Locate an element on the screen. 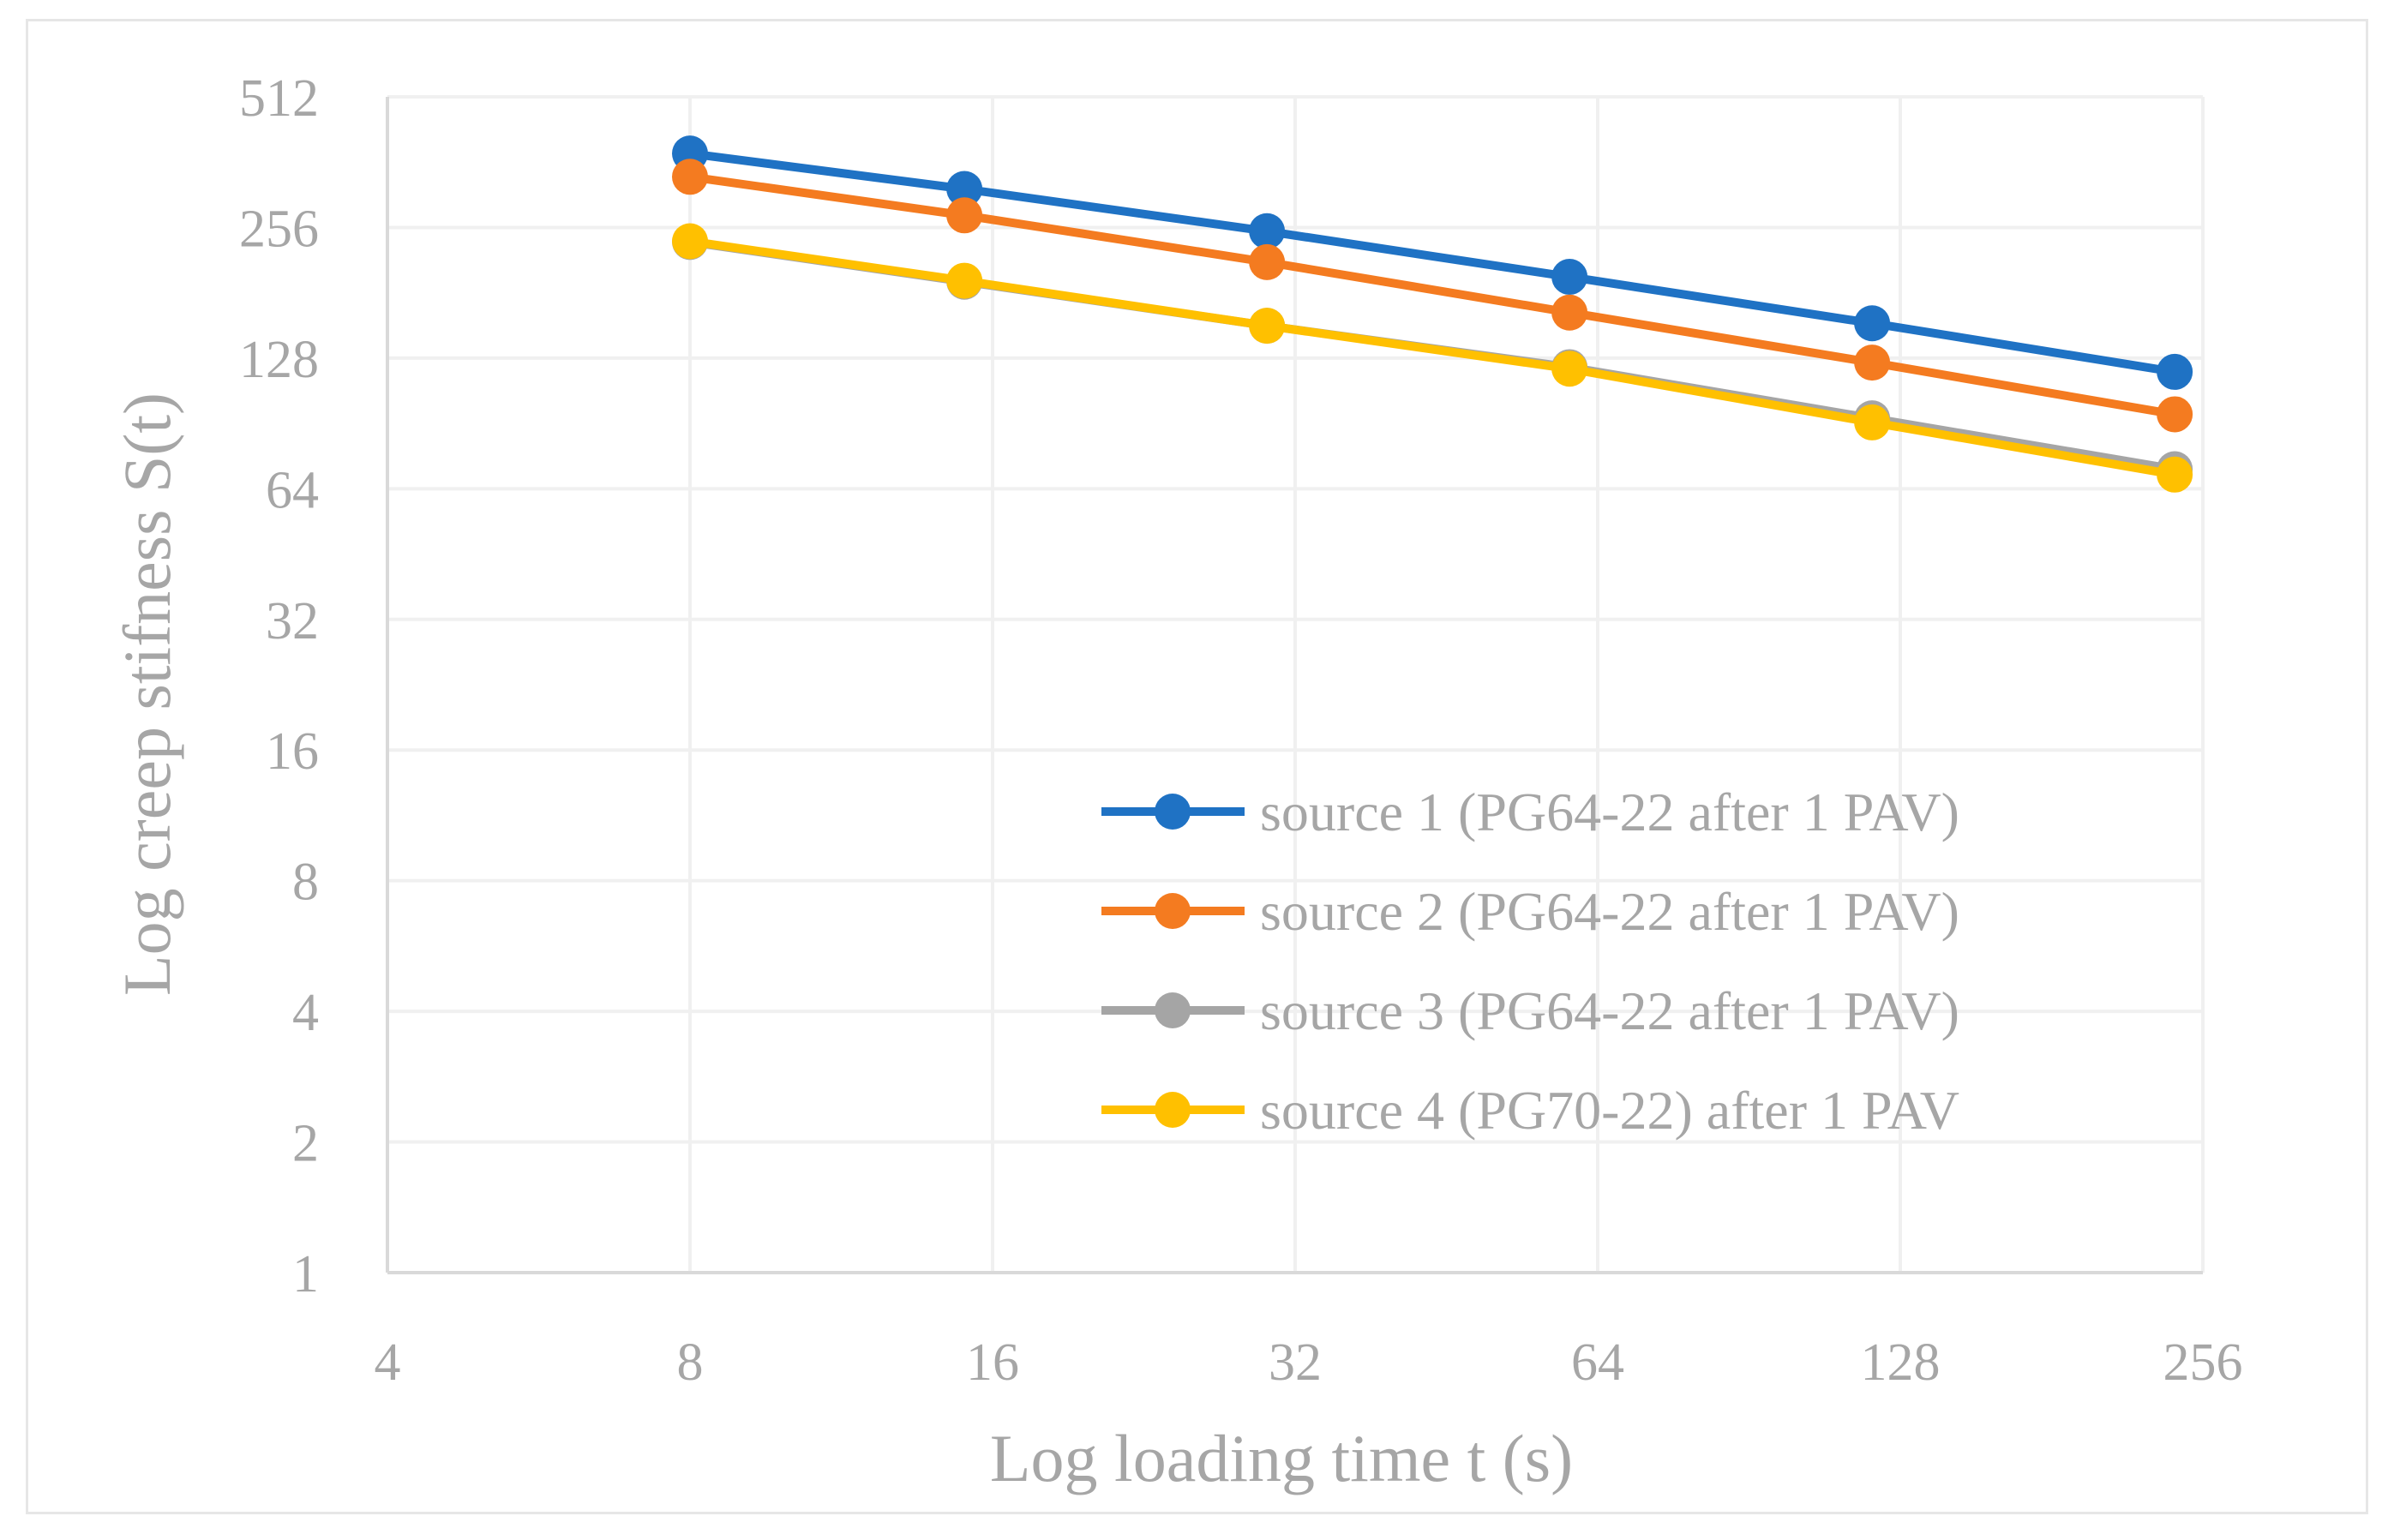 The width and height of the screenshot is (2394, 1540). y-tick-label: 32 is located at coordinates (292, 621).